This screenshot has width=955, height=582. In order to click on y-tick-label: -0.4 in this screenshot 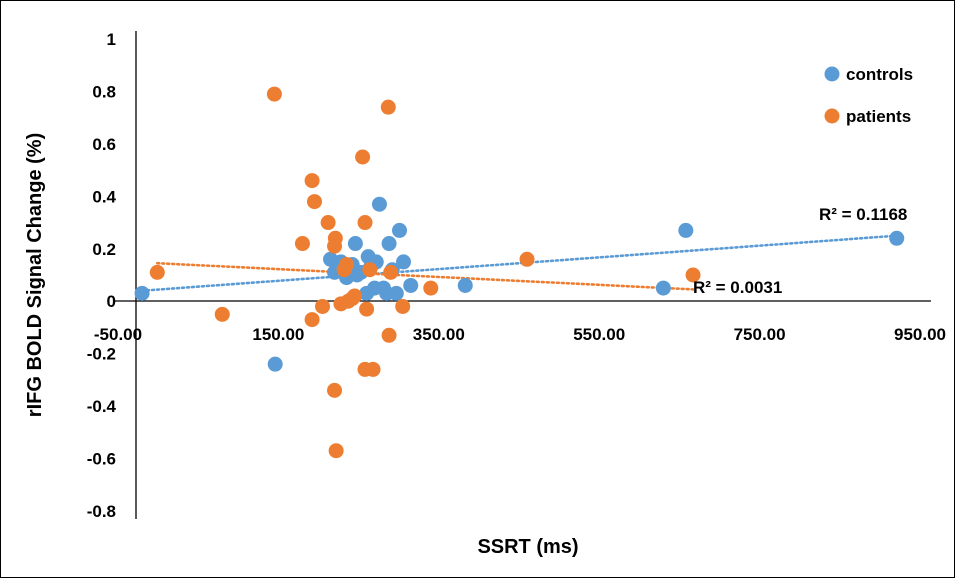, I will do `click(102, 406)`.